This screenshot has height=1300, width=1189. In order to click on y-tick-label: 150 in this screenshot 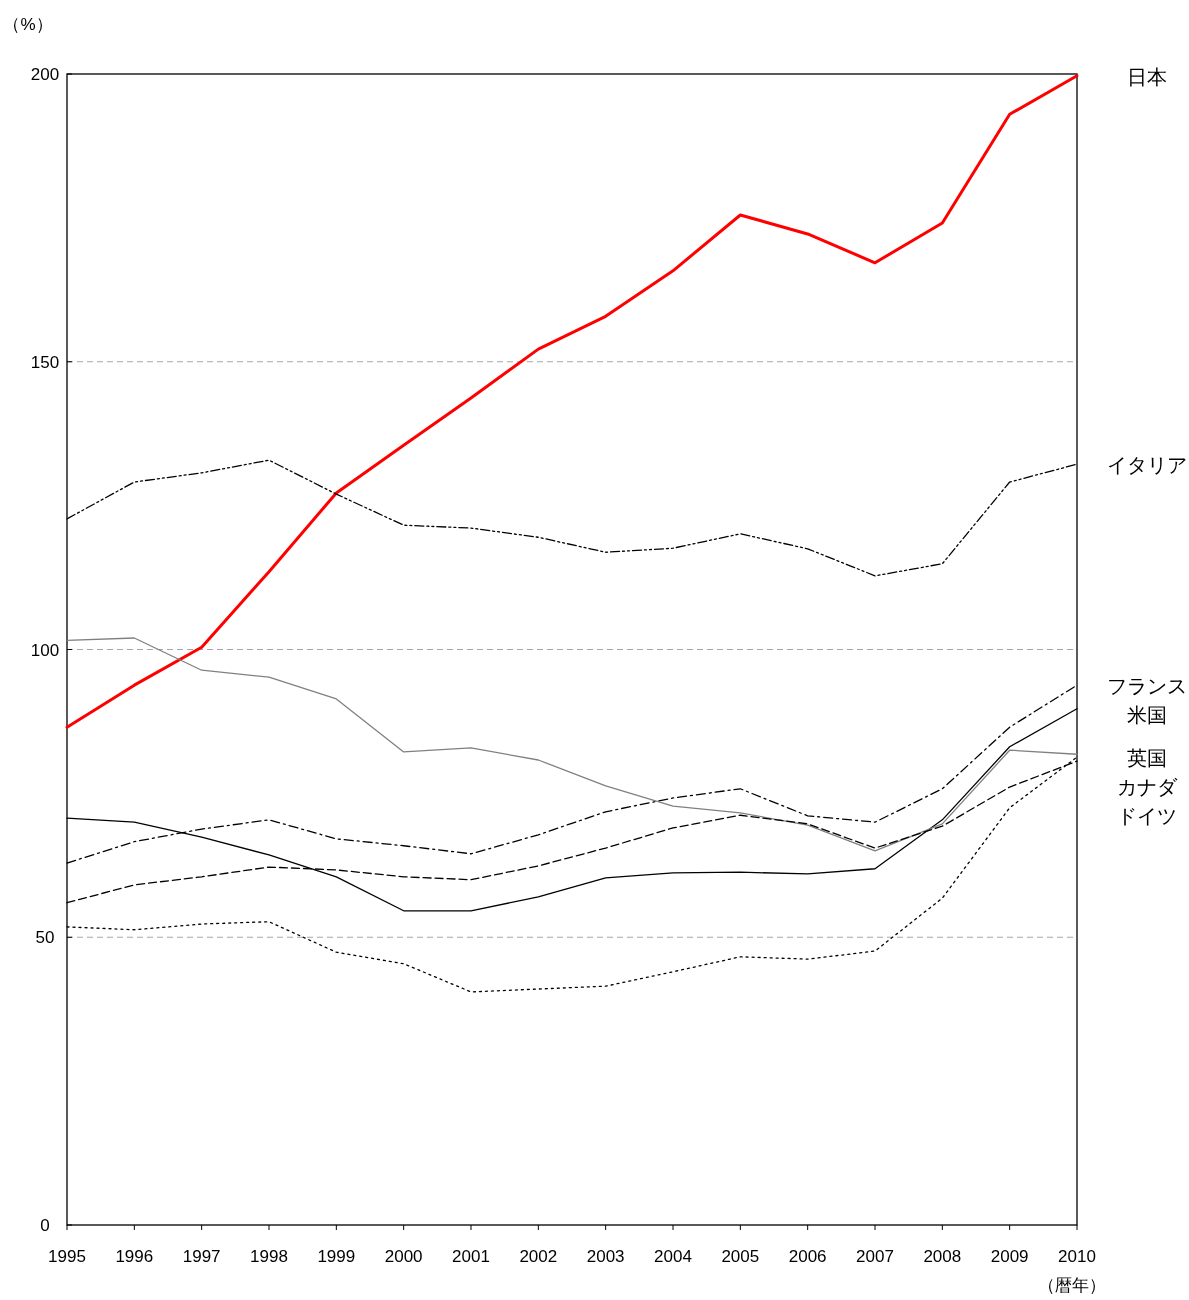, I will do `click(45, 362)`.